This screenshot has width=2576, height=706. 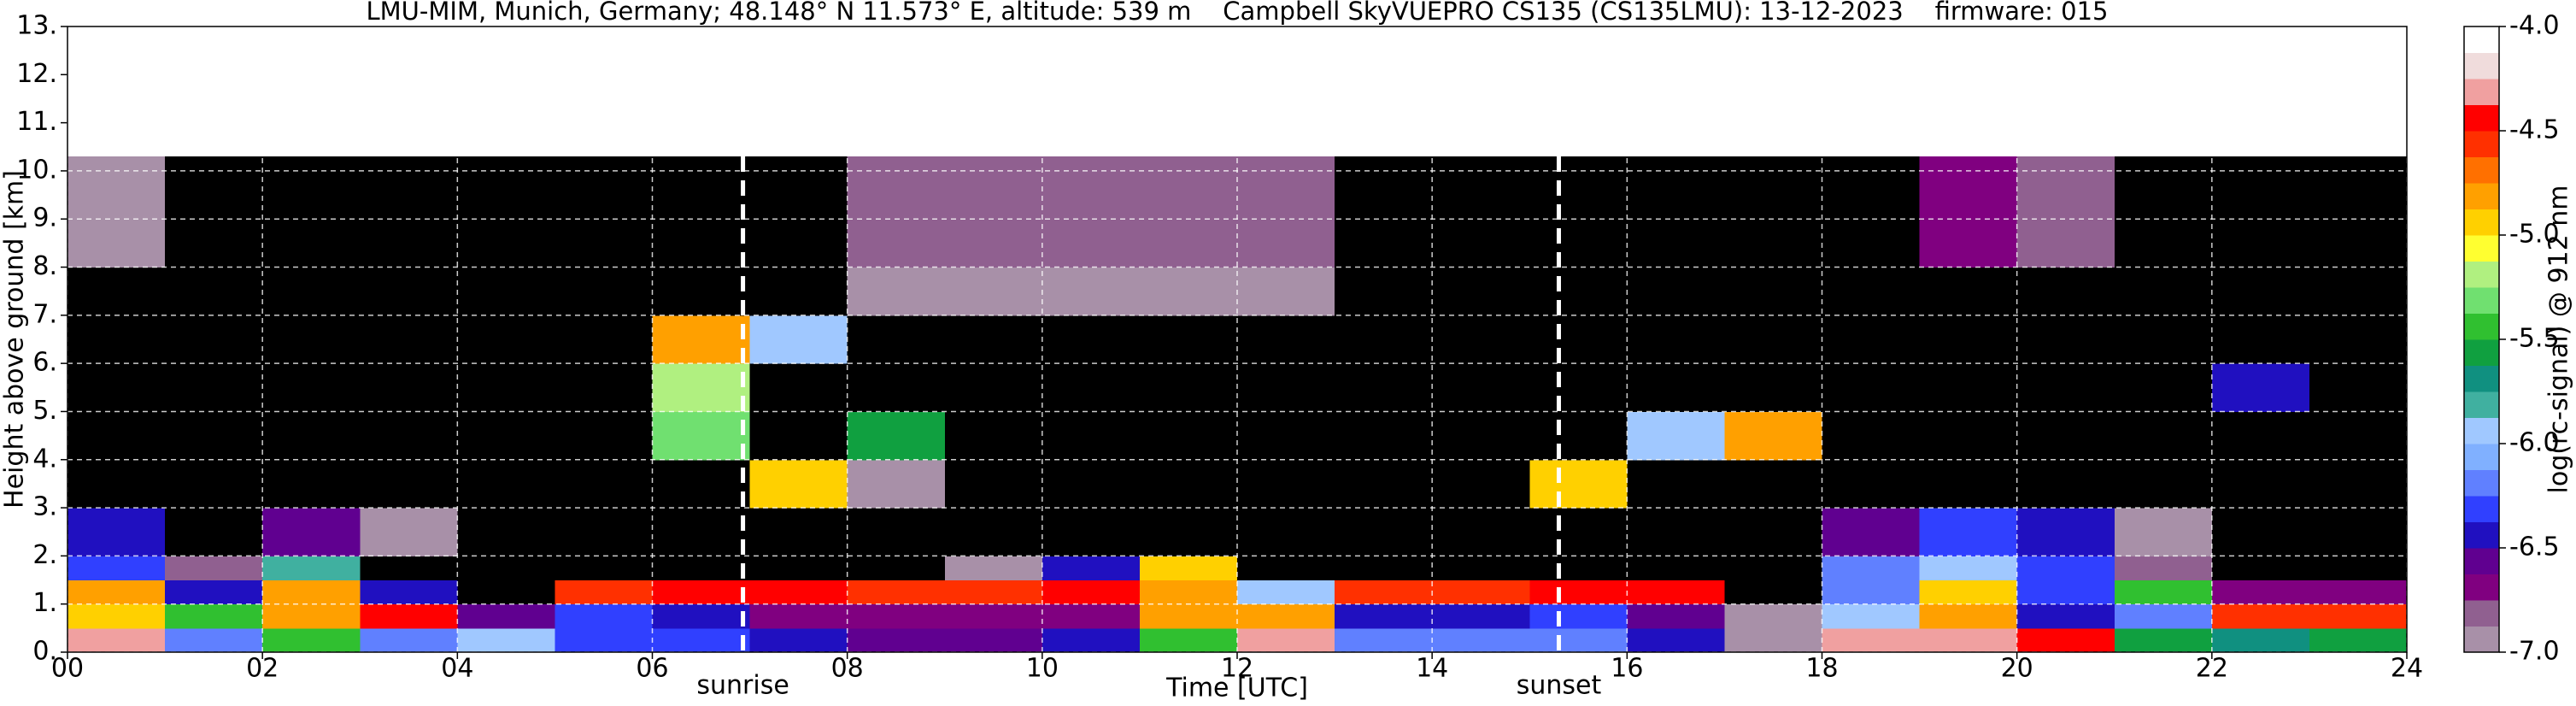 I want to click on x-tick-label: 06, so click(x=652, y=669).